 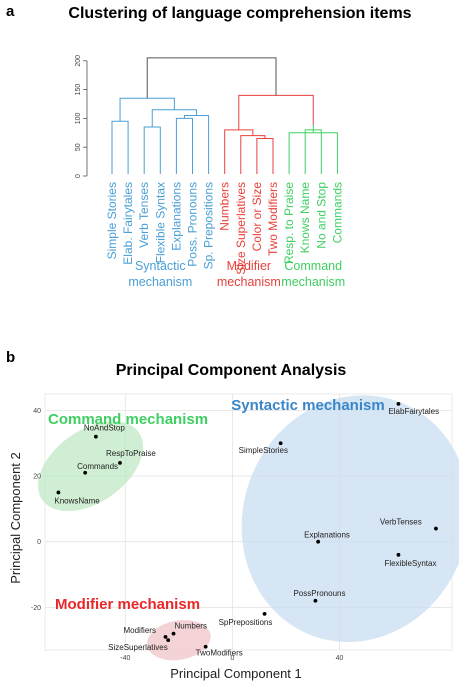 I want to click on pca-point-label: KnowsName, so click(x=77, y=500).